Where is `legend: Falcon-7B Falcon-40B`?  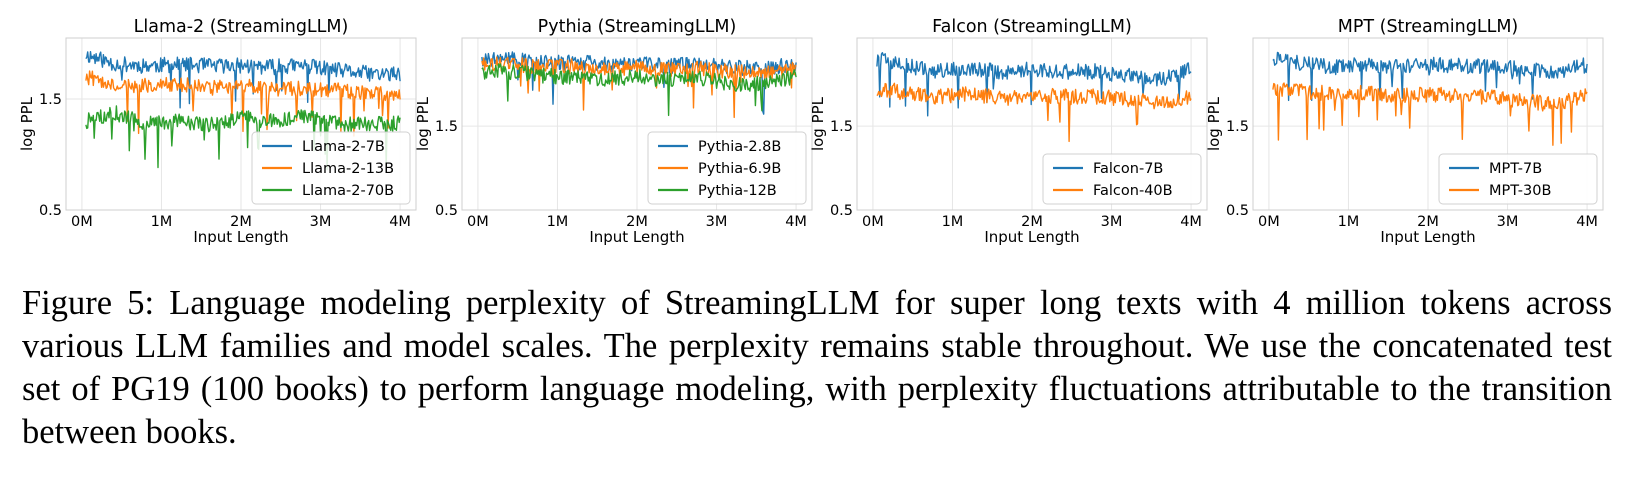 legend: Falcon-7B Falcon-40B is located at coordinates (1122, 179).